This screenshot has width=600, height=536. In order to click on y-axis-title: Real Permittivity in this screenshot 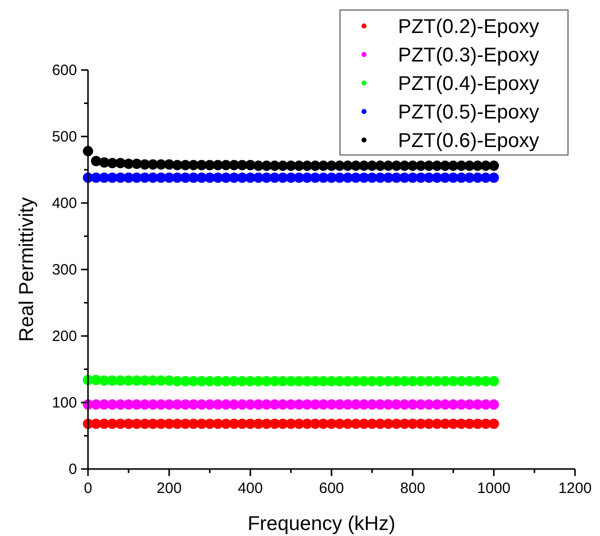, I will do `click(27, 269)`.